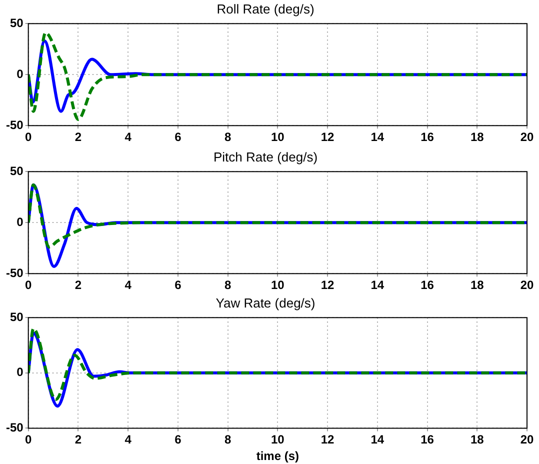 The width and height of the screenshot is (539, 464). What do you see at coordinates (278, 456) in the screenshot?
I see `x-axis-title: time (s)` at bounding box center [278, 456].